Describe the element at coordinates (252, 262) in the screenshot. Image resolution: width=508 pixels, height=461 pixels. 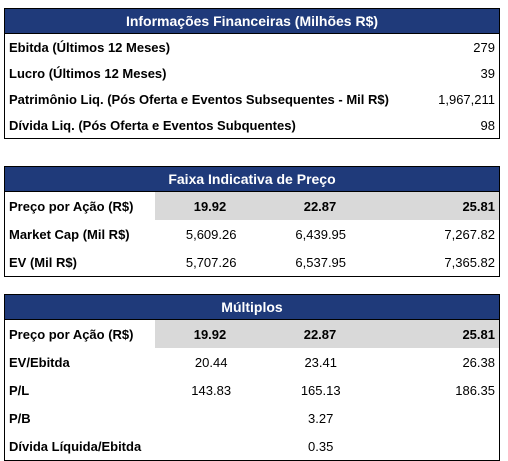
I see `table-row: EV (Mil R$) 5,707.26 6,537.95 7,365.82` at that location.